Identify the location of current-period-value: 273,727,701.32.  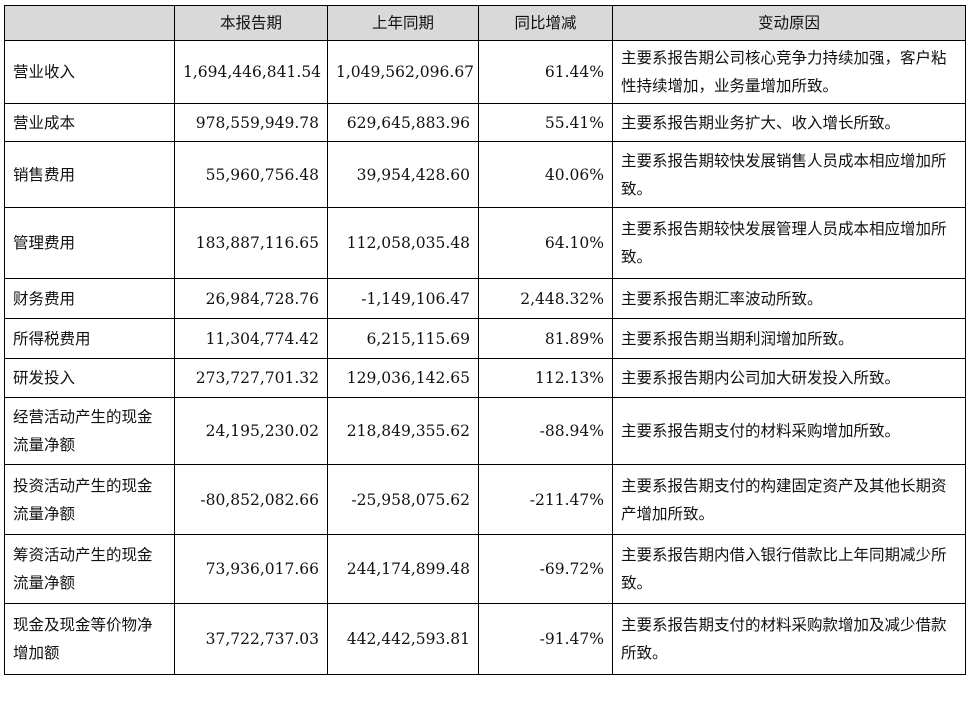
(251, 378).